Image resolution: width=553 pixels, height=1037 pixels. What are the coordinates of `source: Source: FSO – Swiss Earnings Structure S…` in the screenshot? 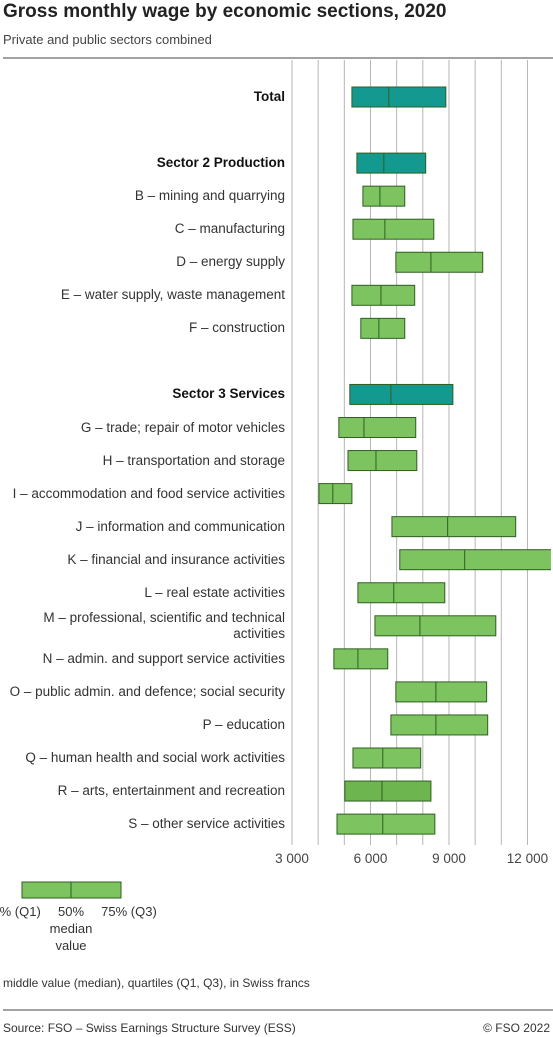 It's located at (149, 1028).